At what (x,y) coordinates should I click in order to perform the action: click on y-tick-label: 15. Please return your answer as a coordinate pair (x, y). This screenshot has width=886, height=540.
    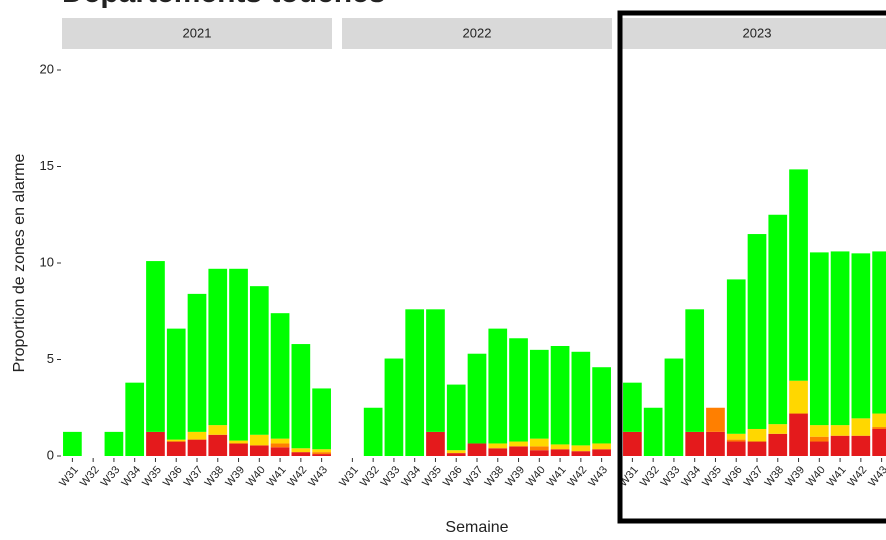
    Looking at the image, I should click on (47, 165).